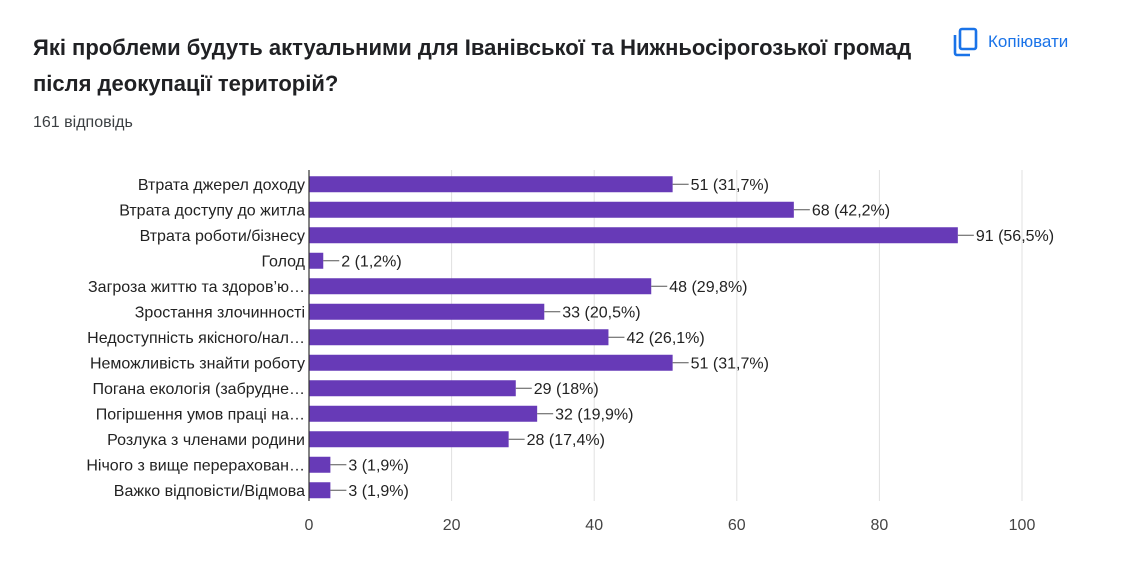  I want to click on category-label: Втрата доступу до житла, so click(212, 210).